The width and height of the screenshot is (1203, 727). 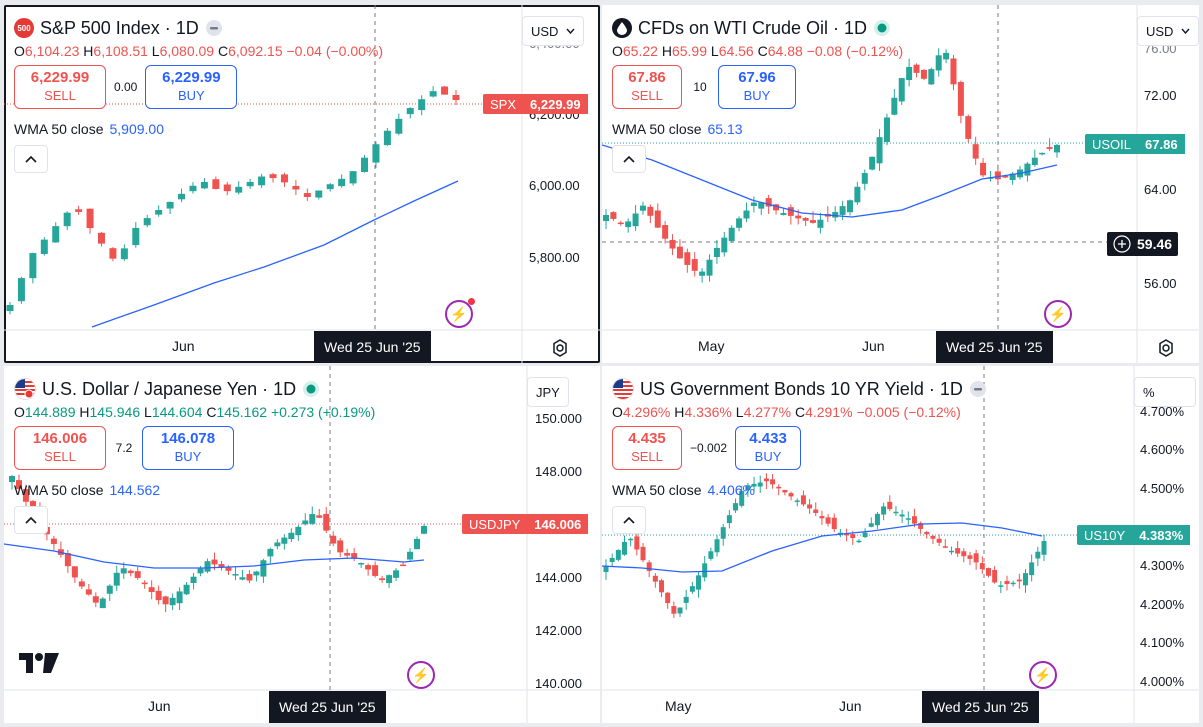 What do you see at coordinates (1165, 392) in the screenshot?
I see `unit-selector: %` at bounding box center [1165, 392].